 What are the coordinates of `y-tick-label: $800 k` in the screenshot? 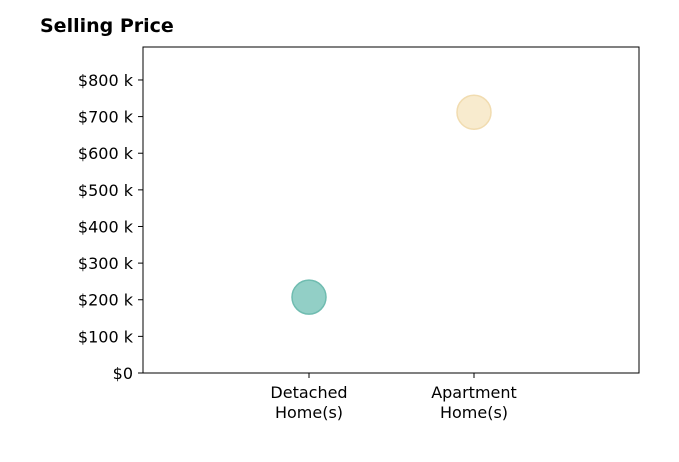 It's located at (106, 80).